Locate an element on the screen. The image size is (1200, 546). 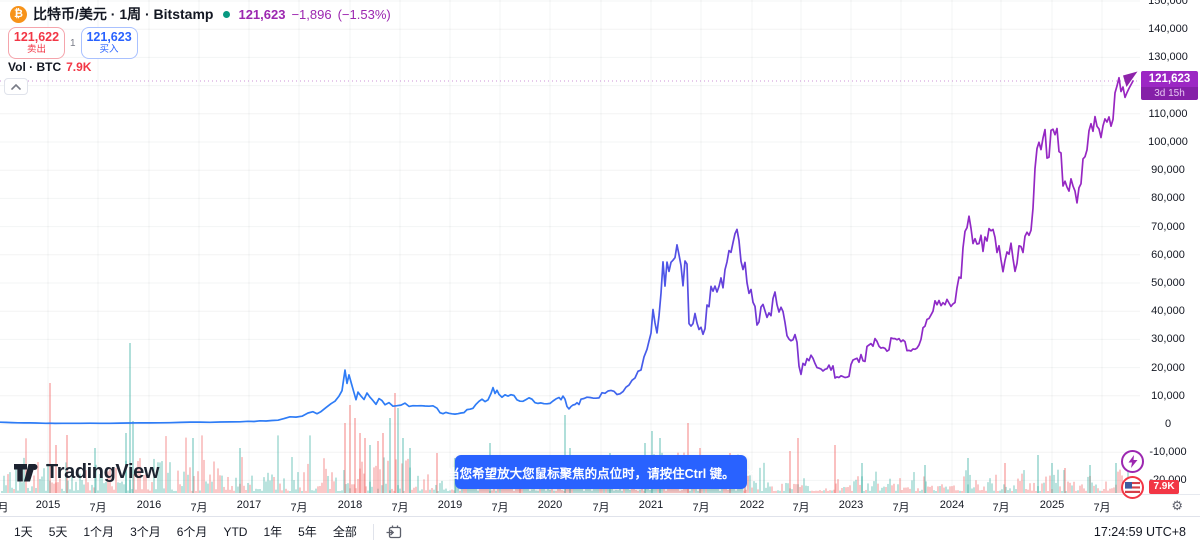
price-axis-label: 60,000 is located at coordinates (1168, 254).